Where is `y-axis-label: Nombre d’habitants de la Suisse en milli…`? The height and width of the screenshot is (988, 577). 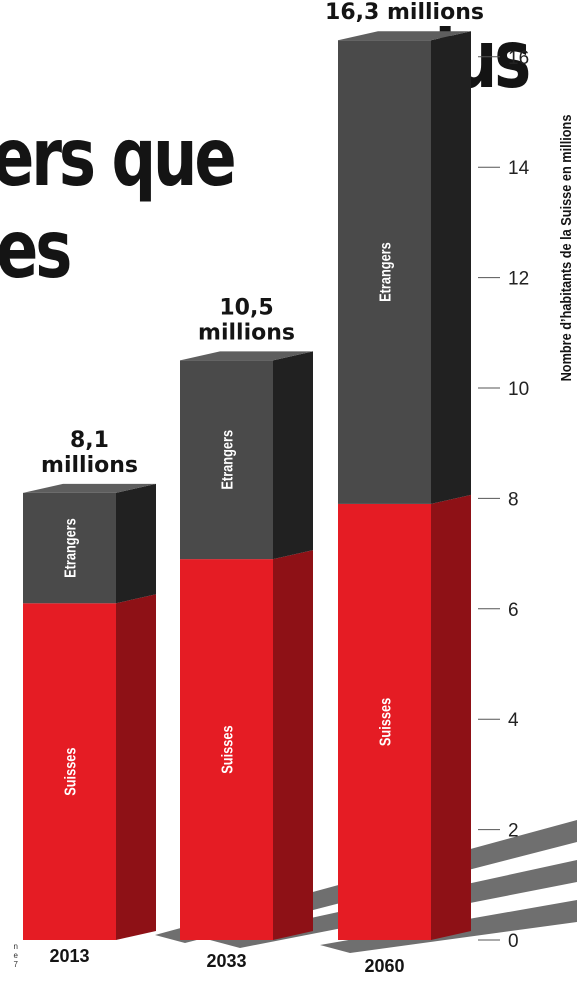 y-axis-label: Nombre d’habitants de la Suisse en milli… is located at coordinates (565, 247).